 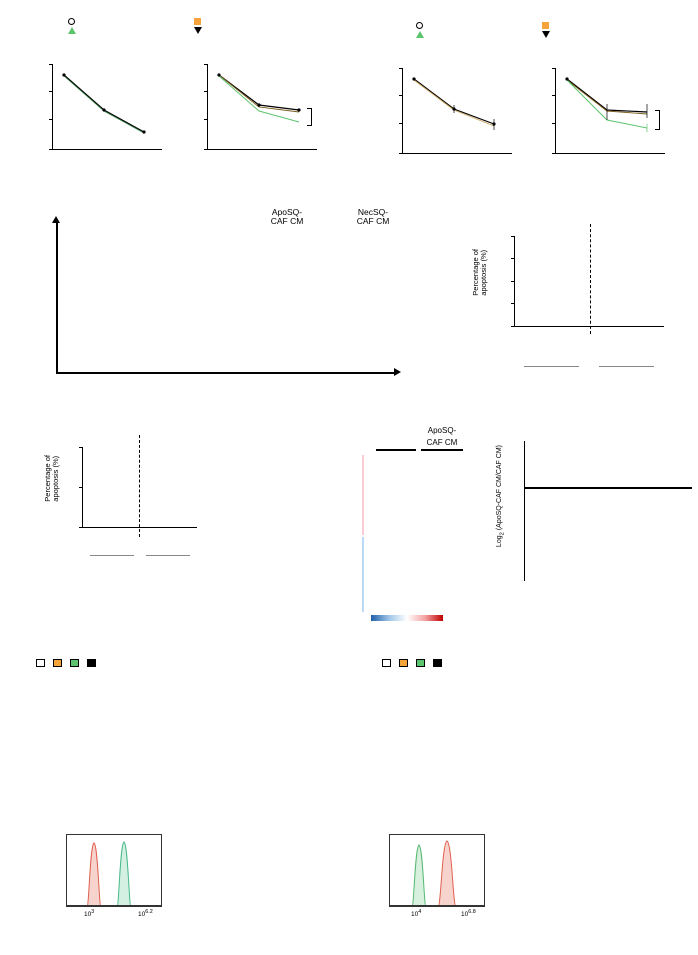 I want to click on panel-f-rowgroup-m1, so click(x=363, y=495).